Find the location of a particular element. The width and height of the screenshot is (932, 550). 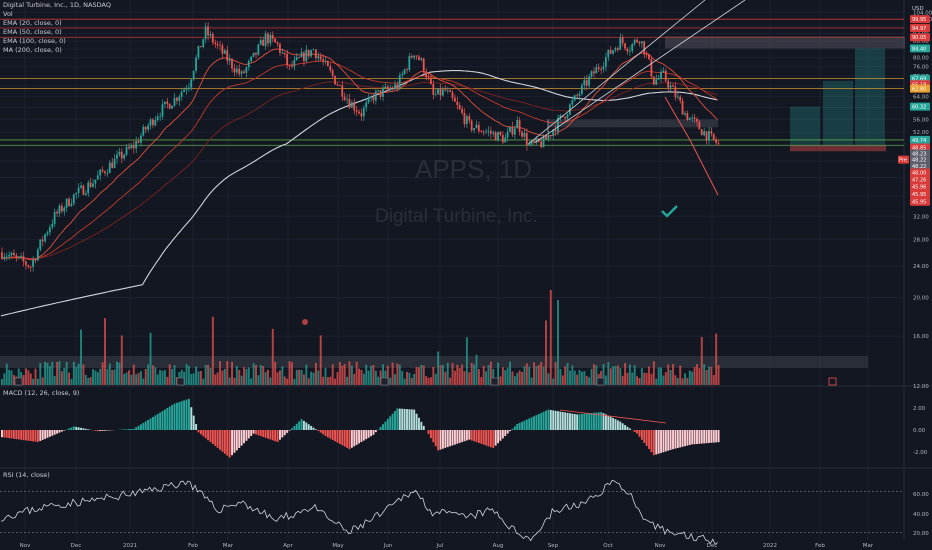

macd-title: MACD (12, 26, close, 9) is located at coordinates (41, 393).